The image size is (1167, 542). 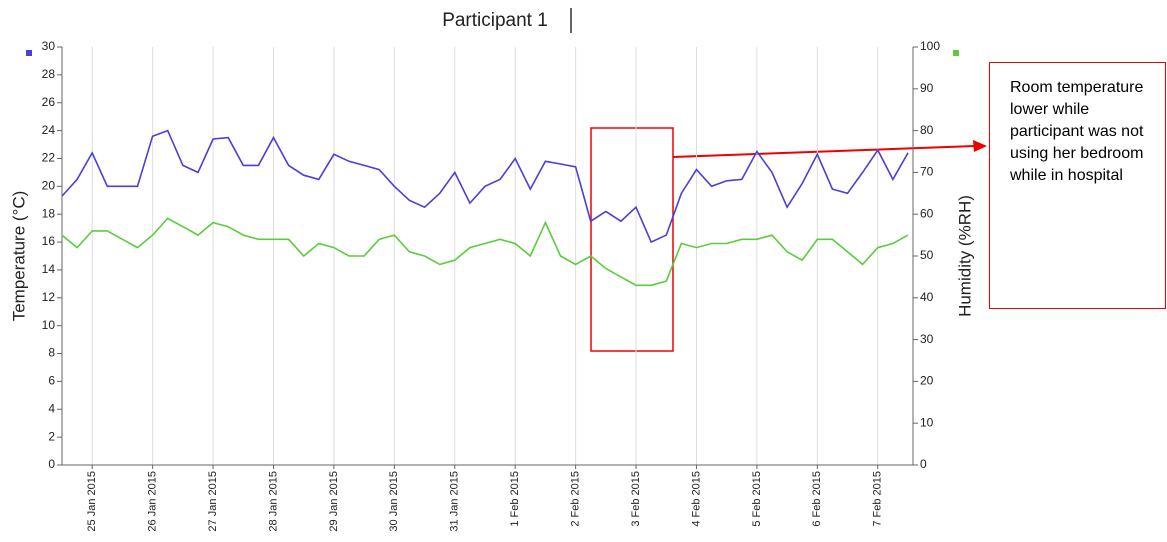 What do you see at coordinates (49, 269) in the screenshot?
I see `y-tick-label: 14` at bounding box center [49, 269].